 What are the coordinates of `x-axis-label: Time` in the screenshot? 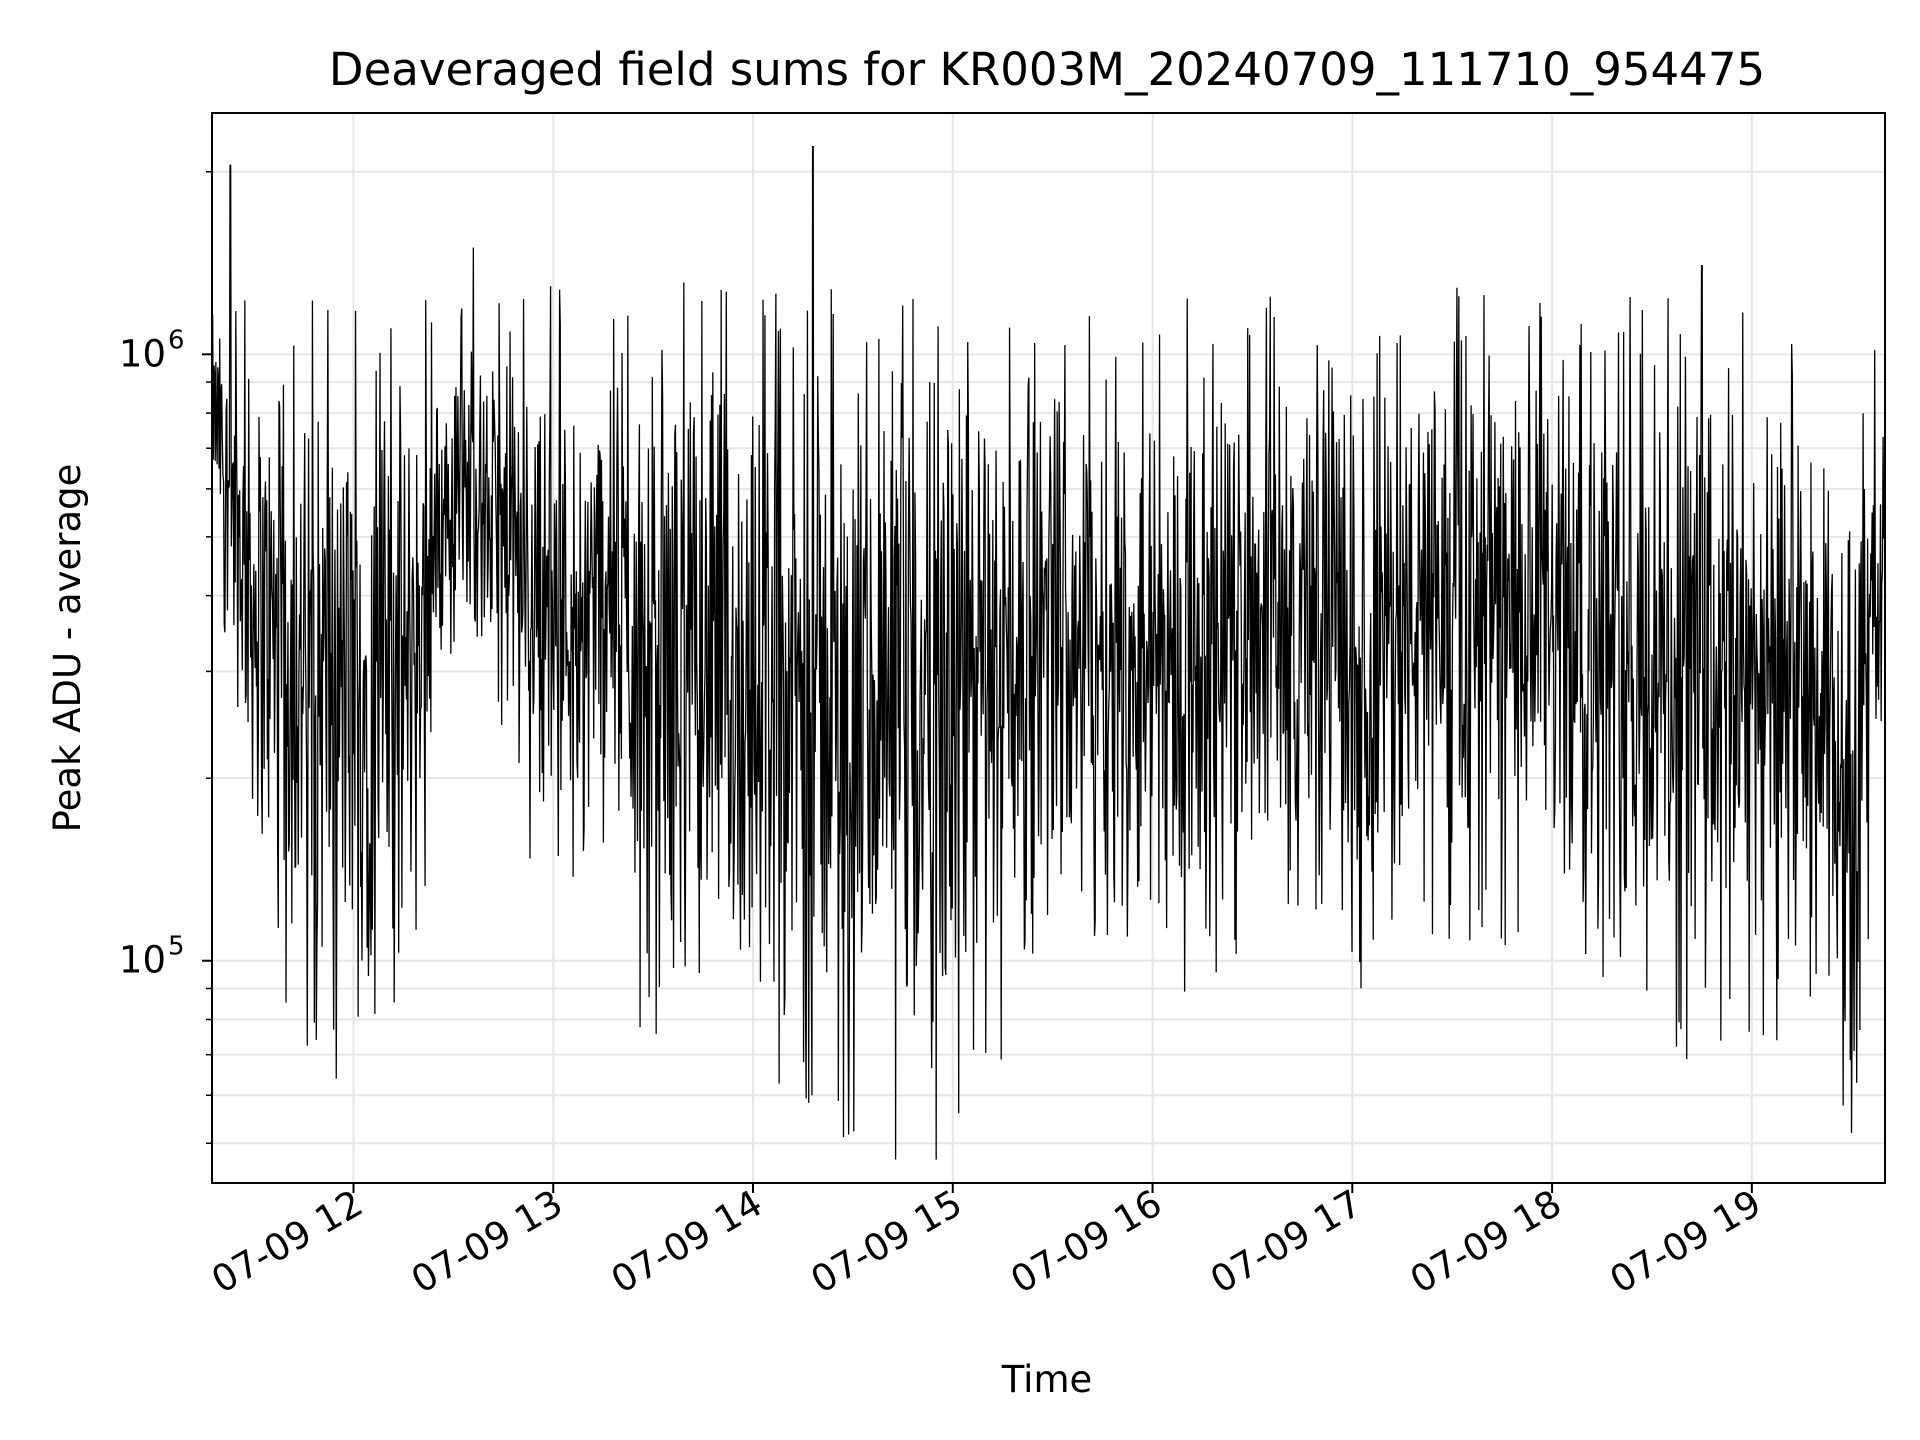 It's located at (1047, 1379).